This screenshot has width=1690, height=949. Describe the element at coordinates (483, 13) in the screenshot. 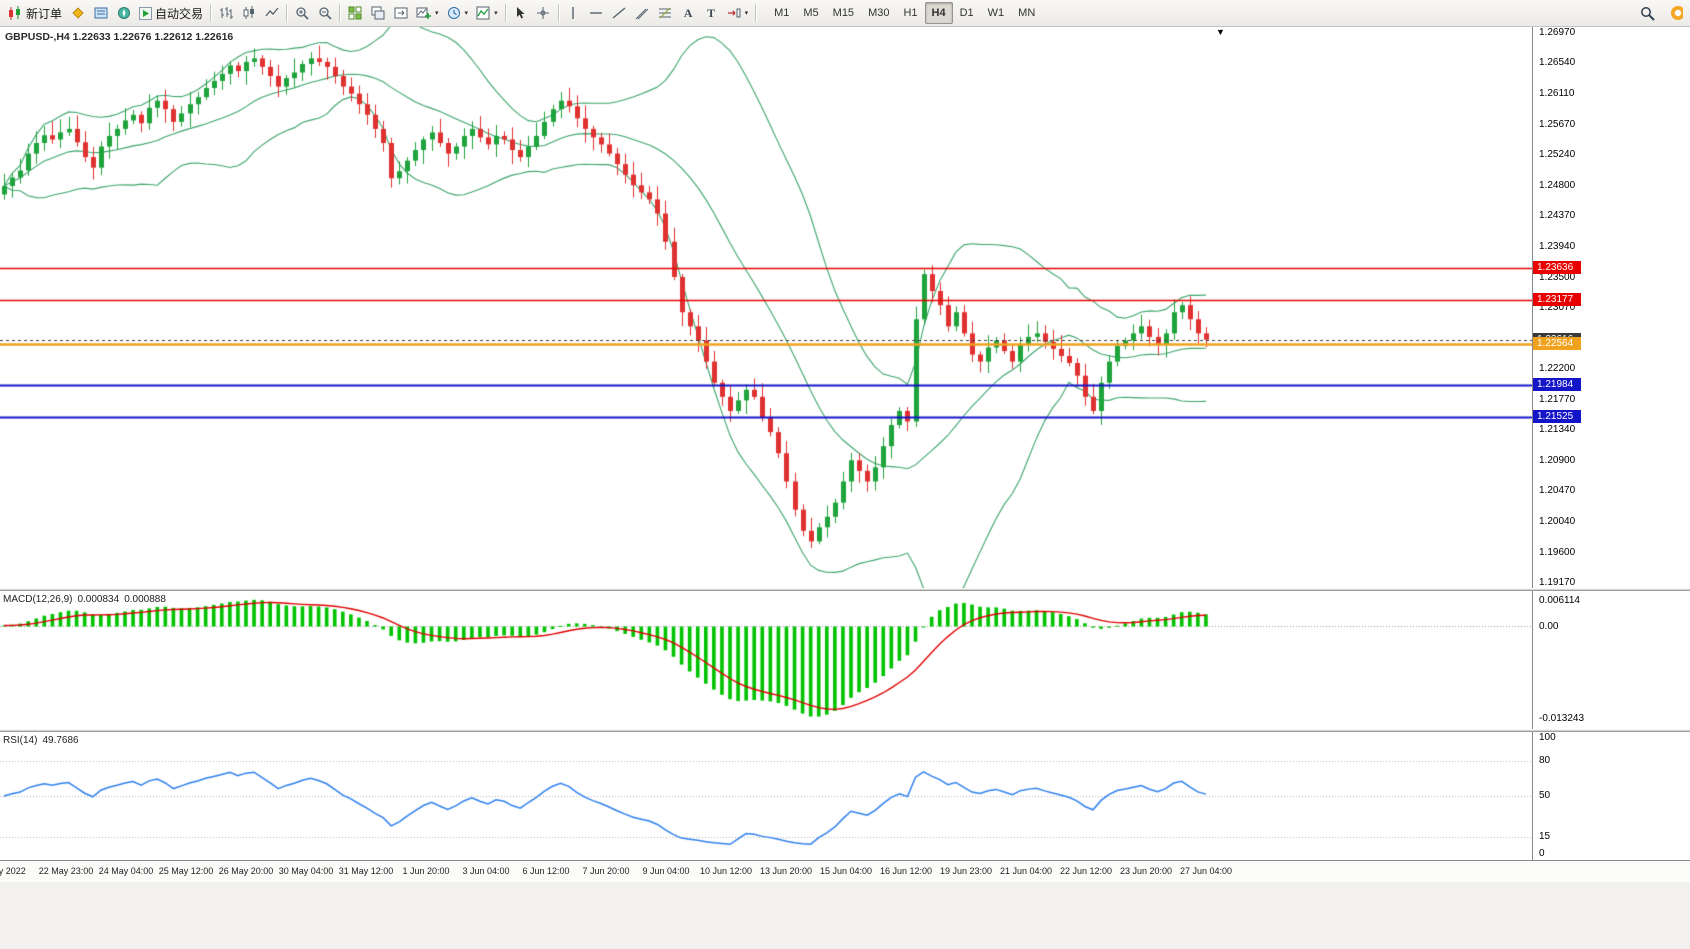

I see `indicator-icon` at that location.